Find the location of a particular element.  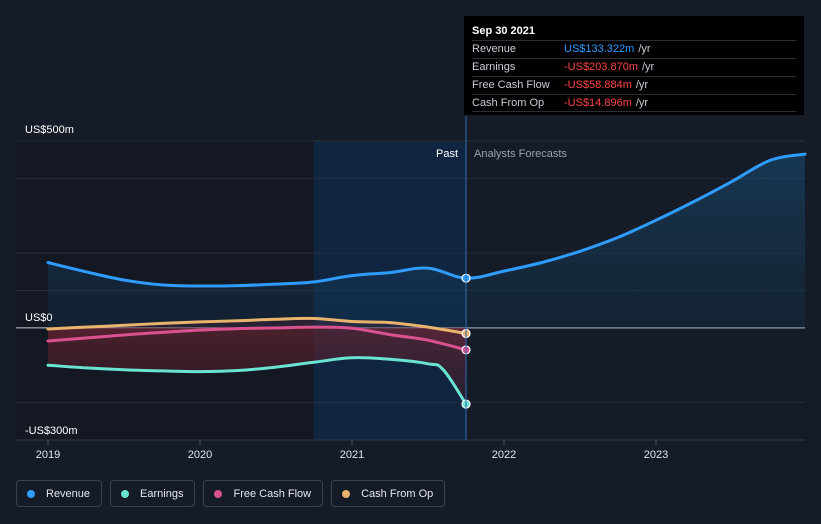

x-tick-label: 2020 is located at coordinates (200, 455).